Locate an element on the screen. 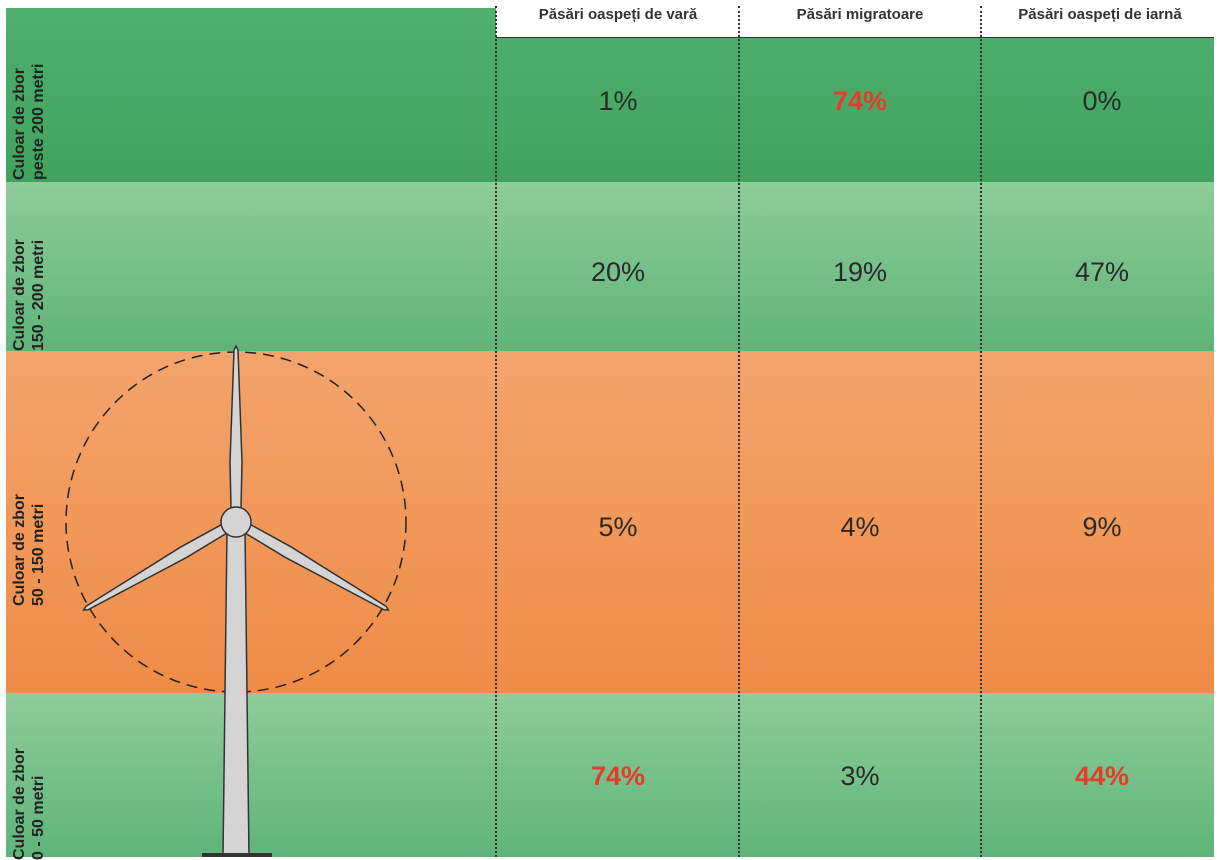  cell-value: 3% is located at coordinates (860, 776).